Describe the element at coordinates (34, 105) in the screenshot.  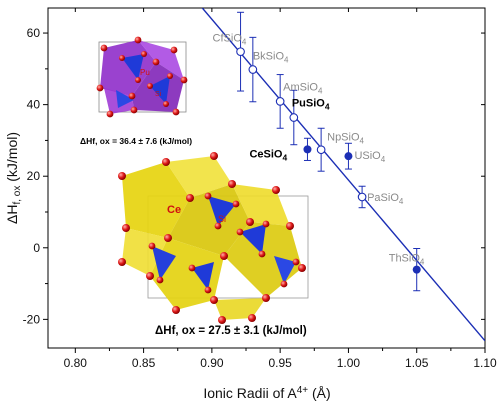
I see `y-tick-label: 40` at that location.